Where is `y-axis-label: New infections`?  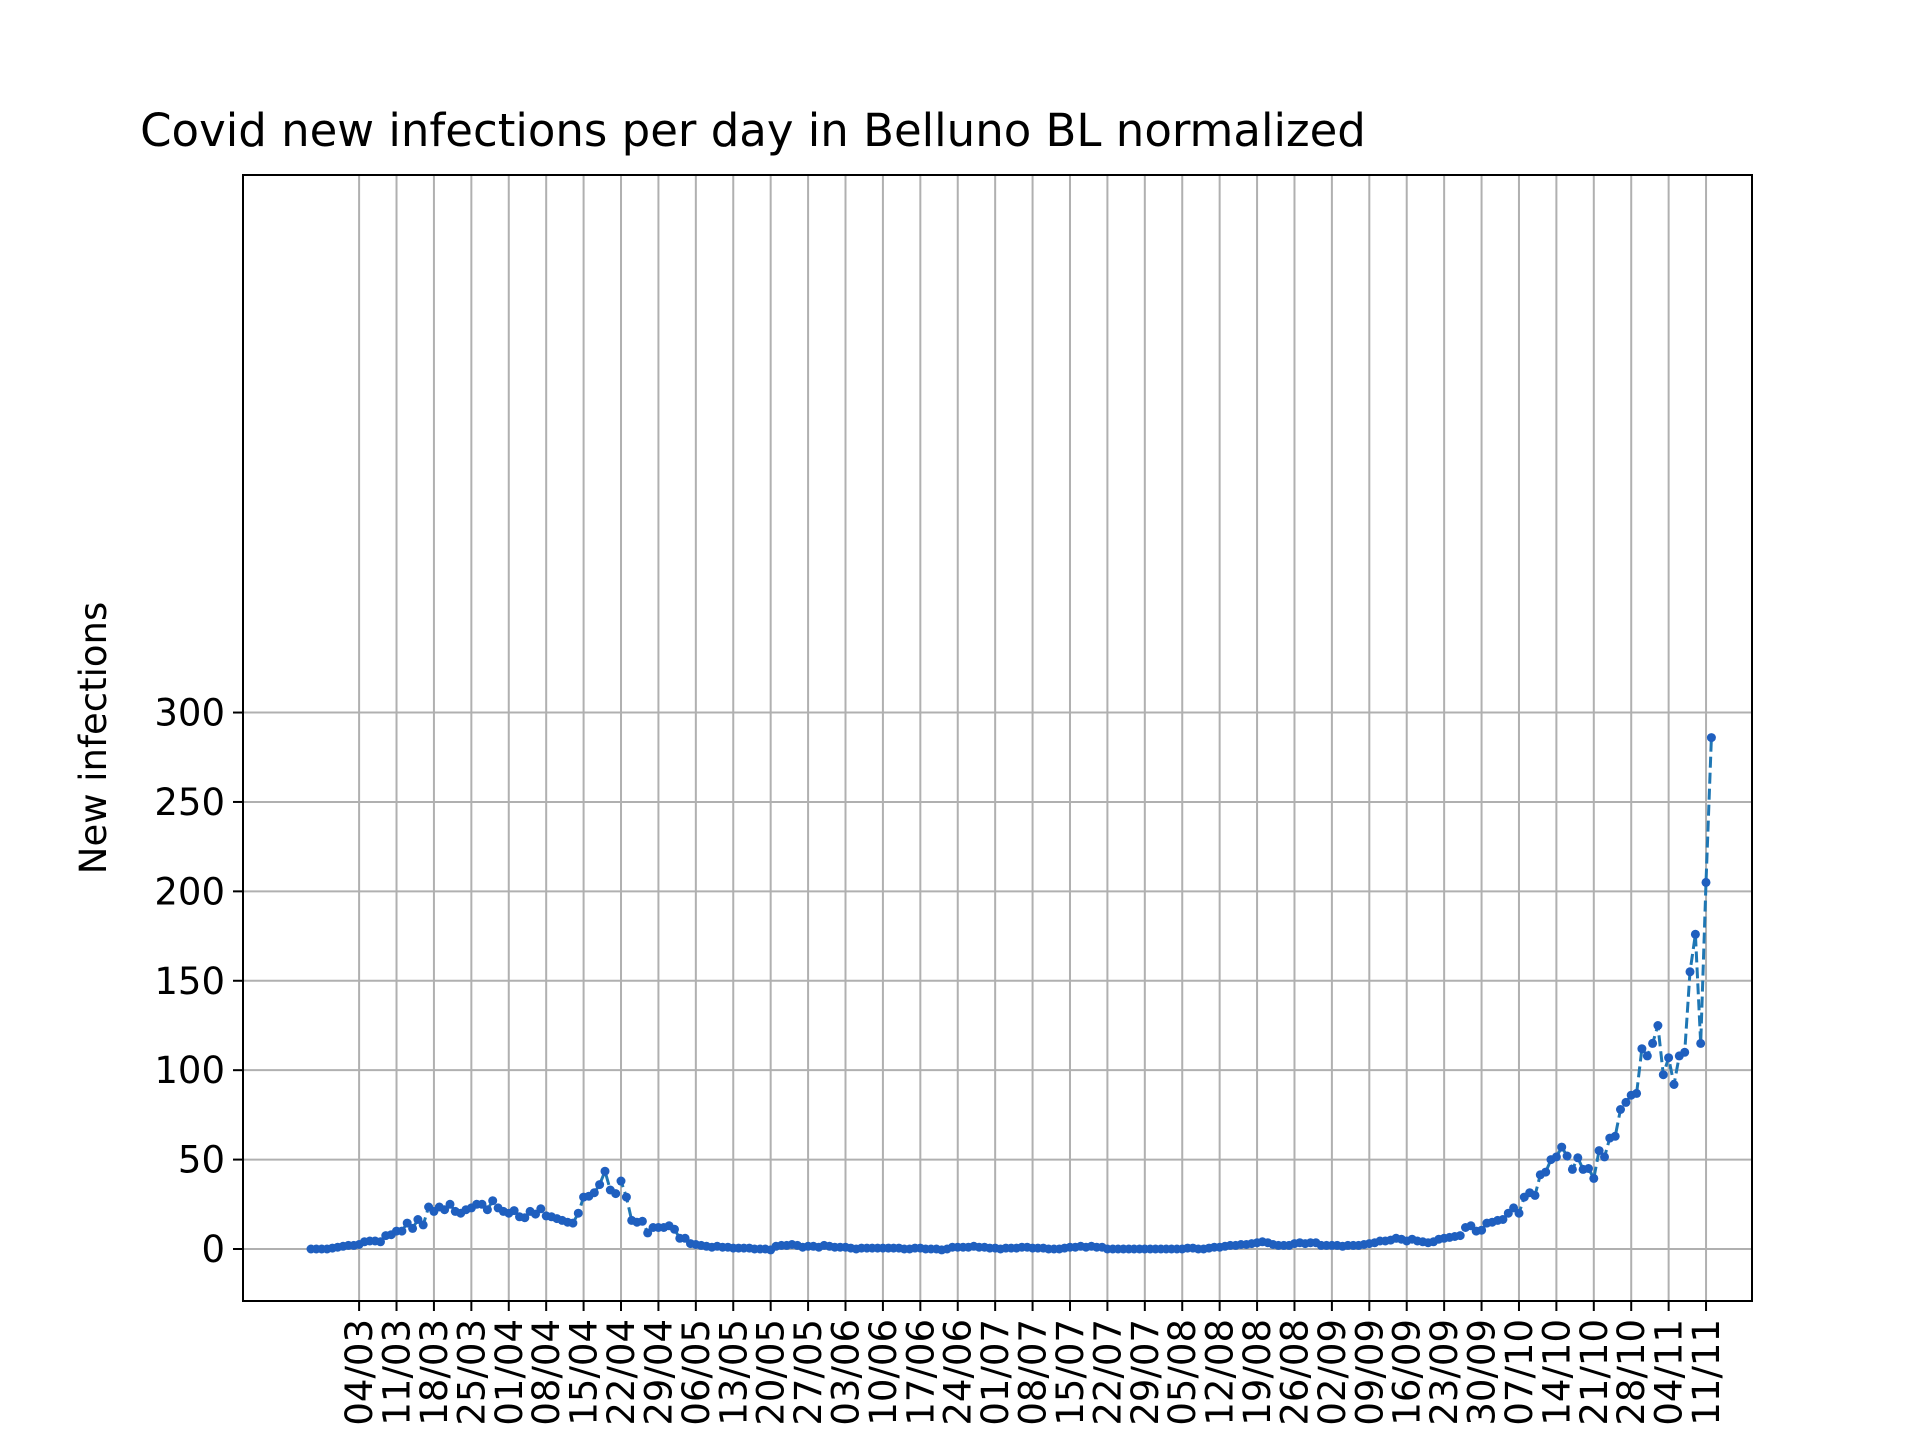
y-axis-label: New infections is located at coordinates (93, 738).